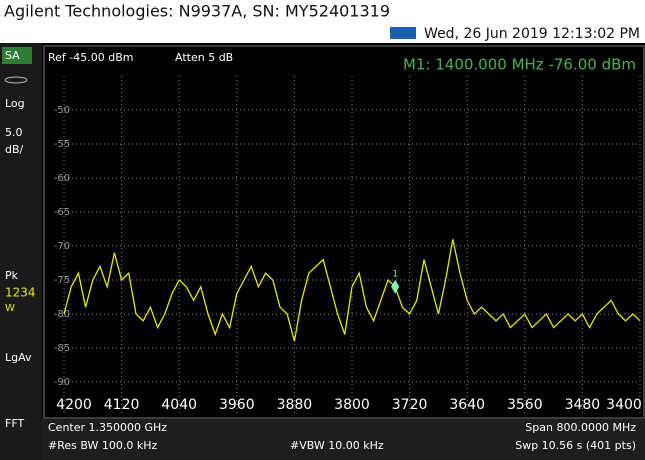 This screenshot has width=645, height=460. What do you see at coordinates (14, 149) in the screenshot?
I see `scale-unit: dB/` at bounding box center [14, 149].